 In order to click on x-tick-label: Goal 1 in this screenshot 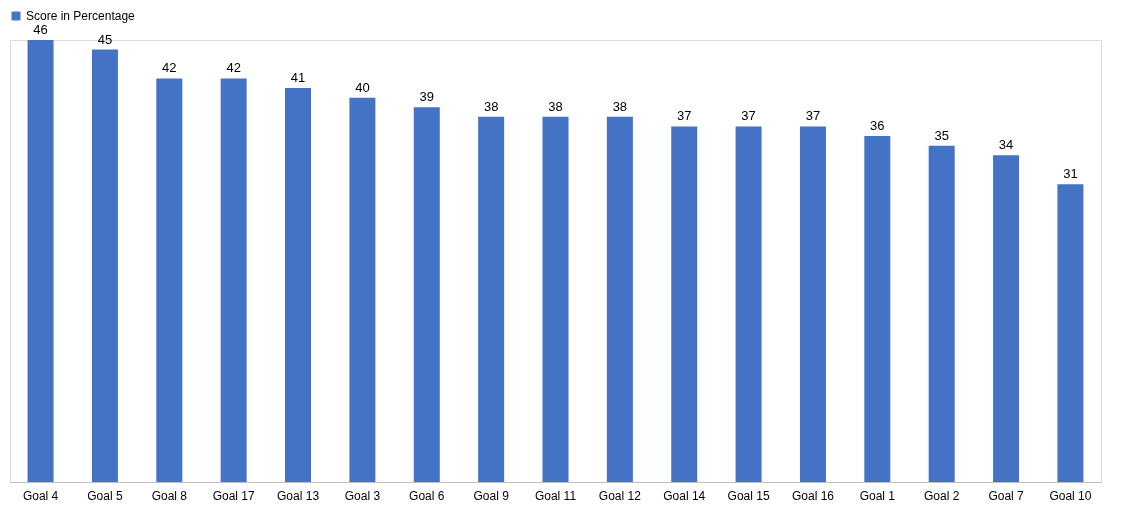, I will do `click(877, 495)`.